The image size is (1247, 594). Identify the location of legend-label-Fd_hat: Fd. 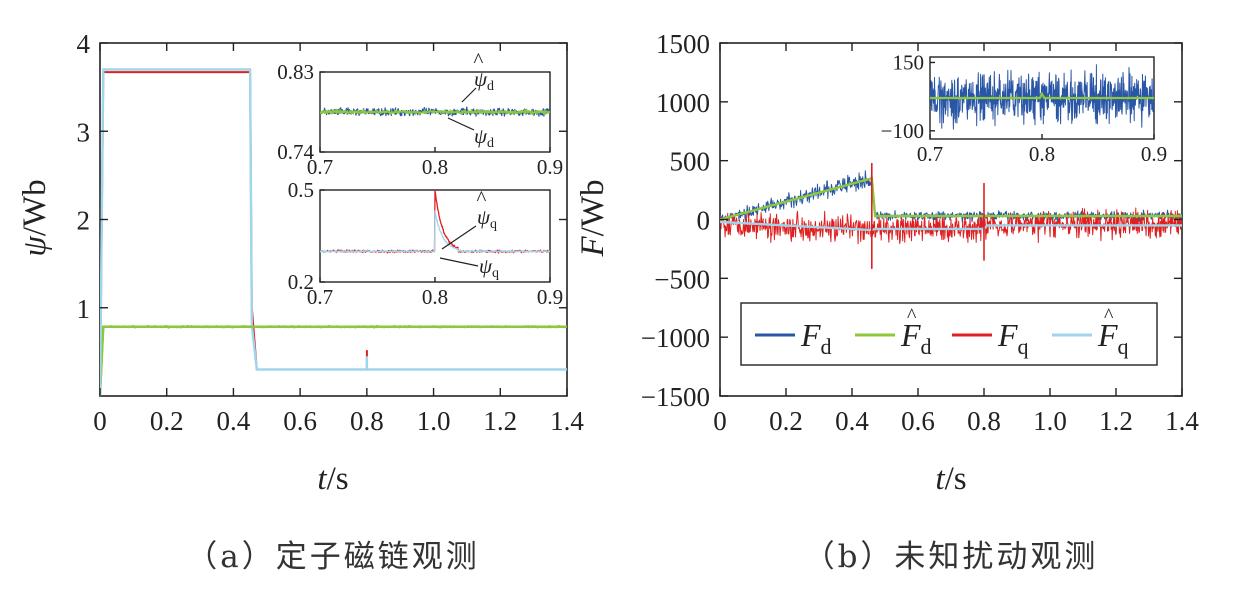
(916, 338).